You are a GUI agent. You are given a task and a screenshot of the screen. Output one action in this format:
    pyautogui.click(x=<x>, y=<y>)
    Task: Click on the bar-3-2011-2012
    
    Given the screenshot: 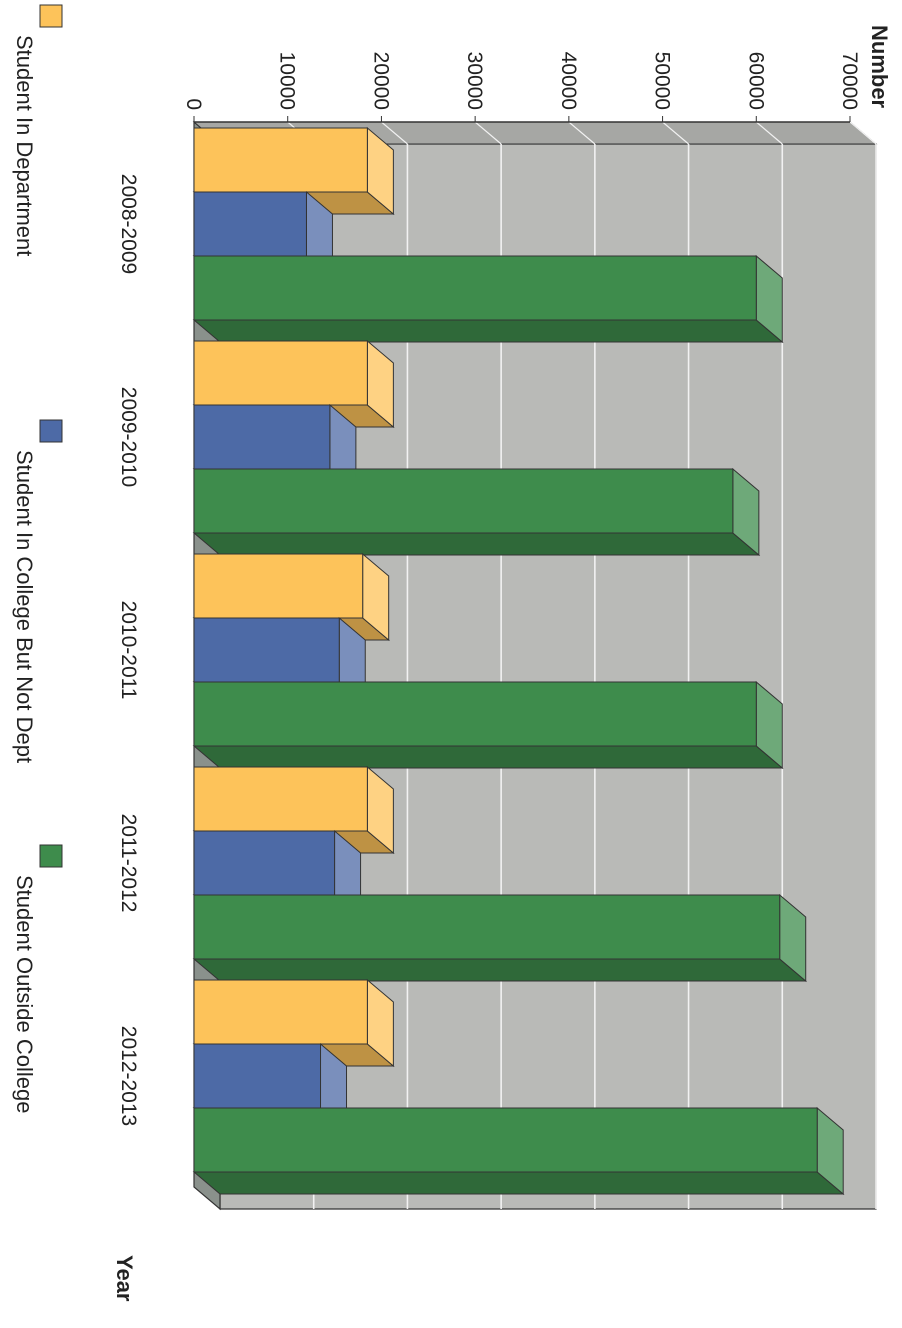 What is the action you would take?
    pyautogui.click(x=500, y=938)
    